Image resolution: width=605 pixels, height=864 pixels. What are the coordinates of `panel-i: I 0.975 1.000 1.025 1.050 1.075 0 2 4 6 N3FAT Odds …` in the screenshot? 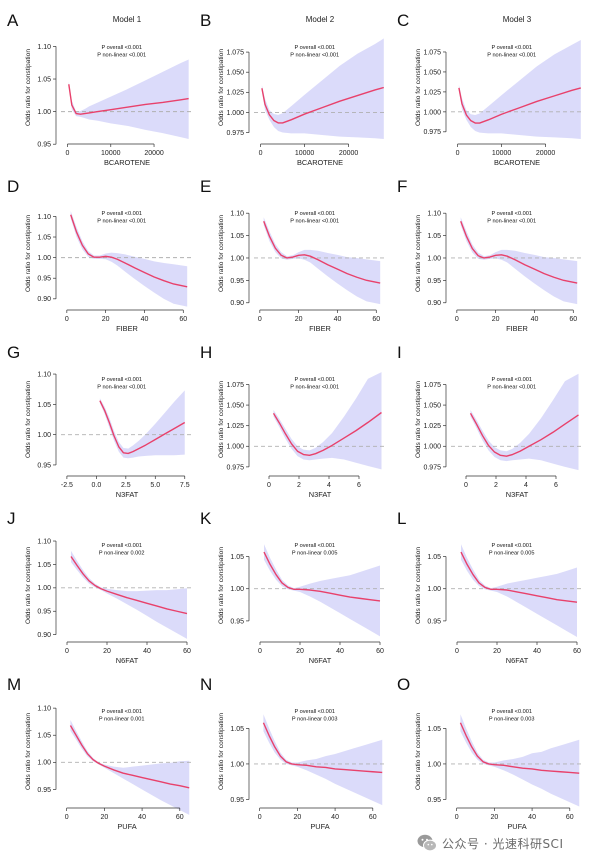 It's located at (493, 425).